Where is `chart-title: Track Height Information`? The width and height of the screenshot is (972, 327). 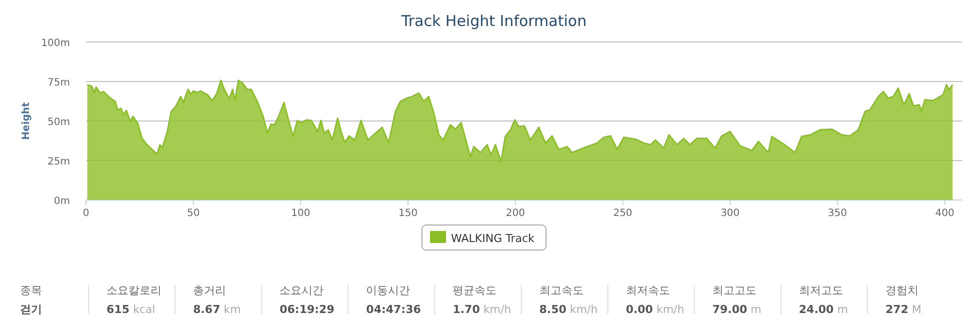 chart-title: Track Height Information is located at coordinates (493, 21).